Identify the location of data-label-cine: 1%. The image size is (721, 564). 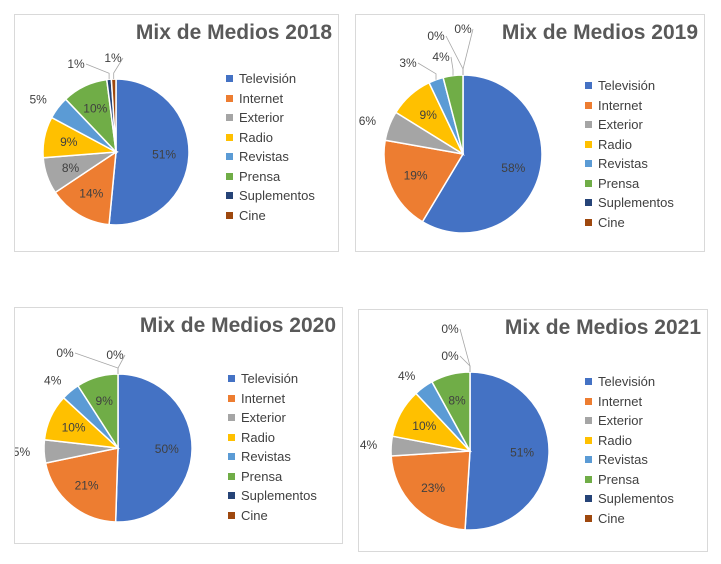
(113, 58).